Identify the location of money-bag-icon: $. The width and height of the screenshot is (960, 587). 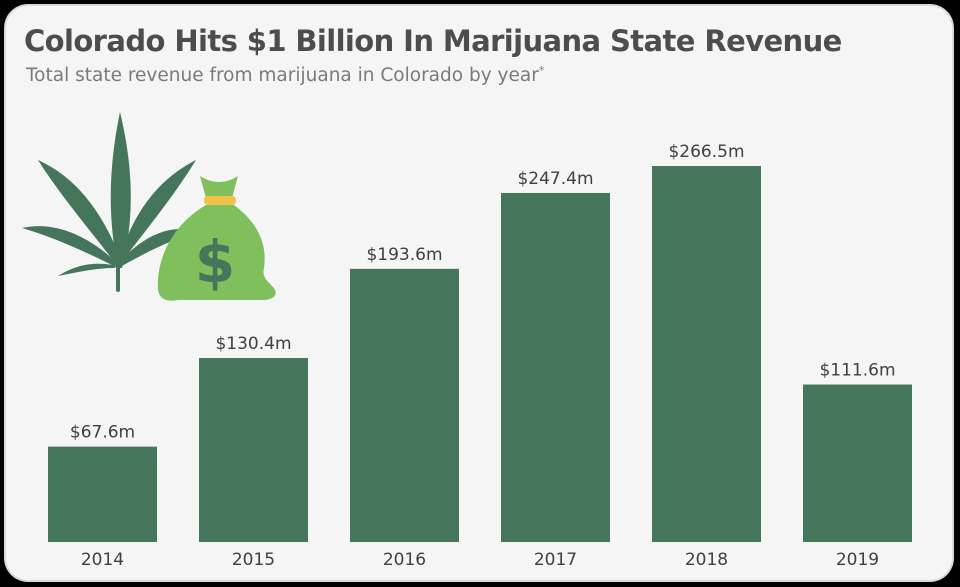
(216, 238).